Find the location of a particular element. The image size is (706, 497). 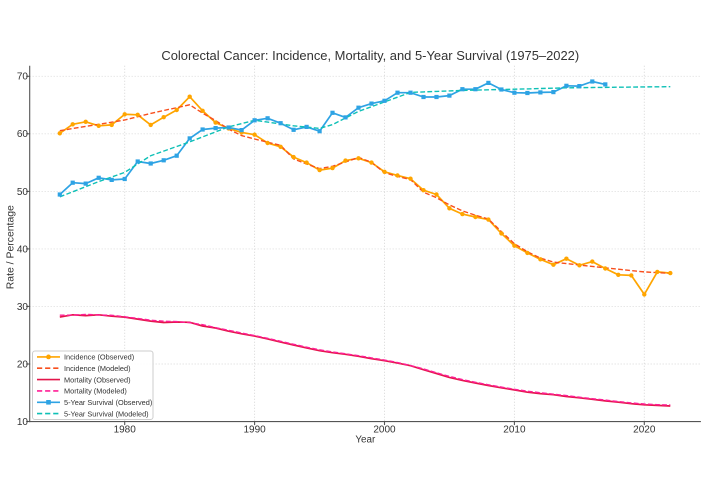

svg-text: 2010 is located at coordinates (514, 429).